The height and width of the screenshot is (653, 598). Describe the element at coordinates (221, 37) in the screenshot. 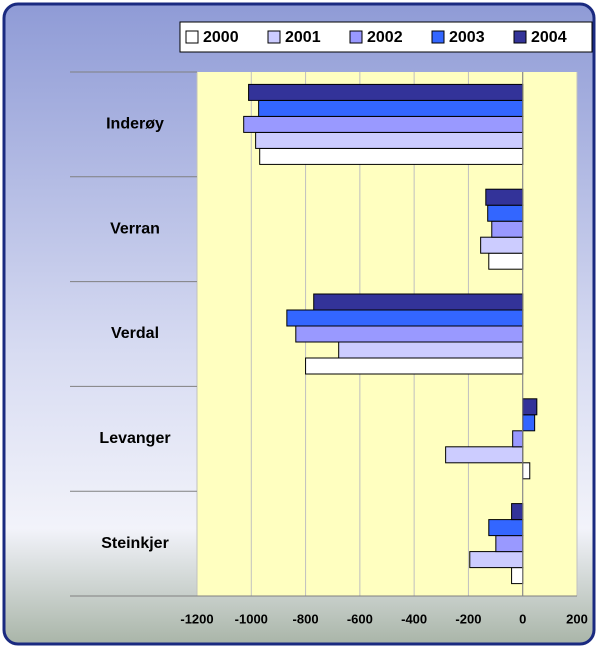

I see `legend-label: 2000` at that location.